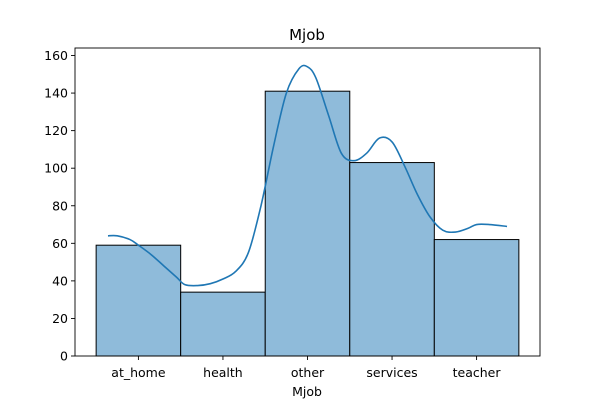 This screenshot has width=600, height=400. What do you see at coordinates (56, 130) in the screenshot?
I see `y-tick-label: 120` at bounding box center [56, 130].